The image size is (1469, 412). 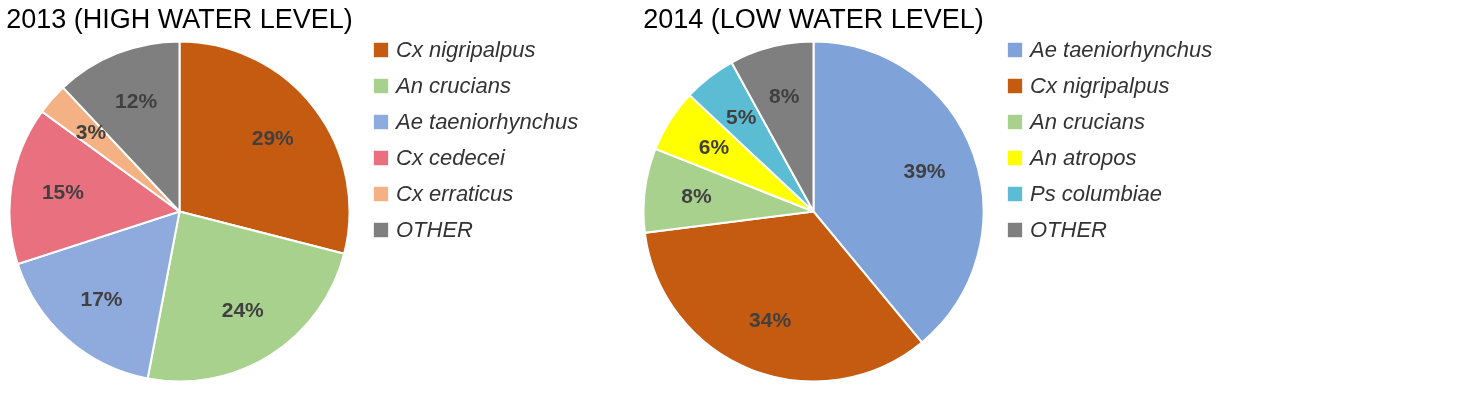 What do you see at coordinates (455, 193) in the screenshot?
I see `legend-label: Cx erraticus` at bounding box center [455, 193].